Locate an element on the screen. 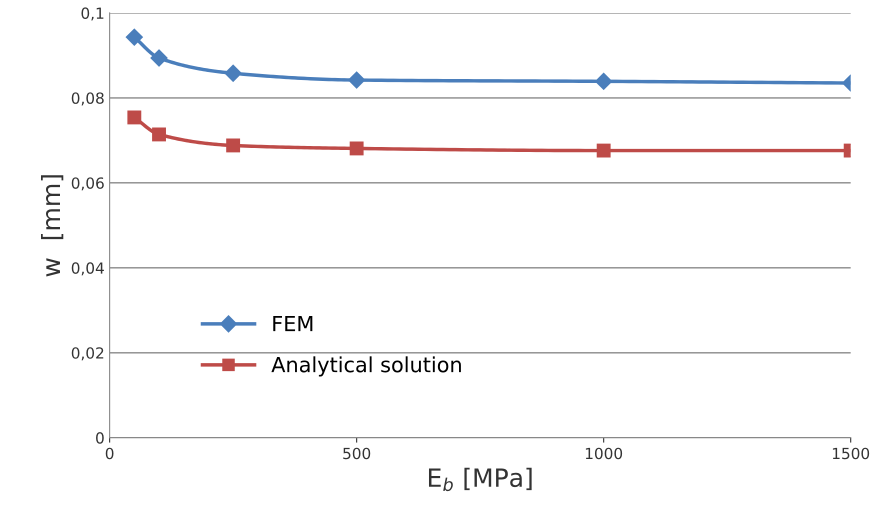 Image resolution: width=877 pixels, height=518 pixels. y-axis-title: w [mm] is located at coordinates (52, 226).